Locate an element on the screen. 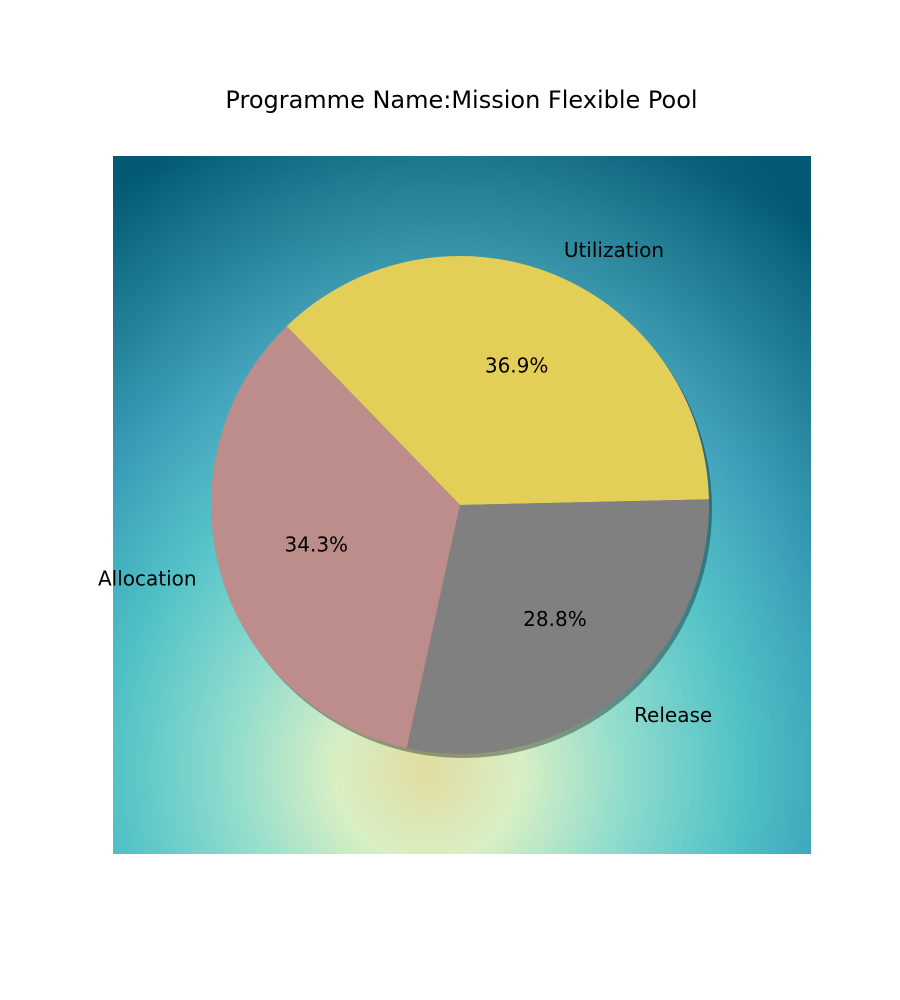 This screenshot has height=1000, width=900. pct-label-utilization: 36.9% is located at coordinates (517, 365).